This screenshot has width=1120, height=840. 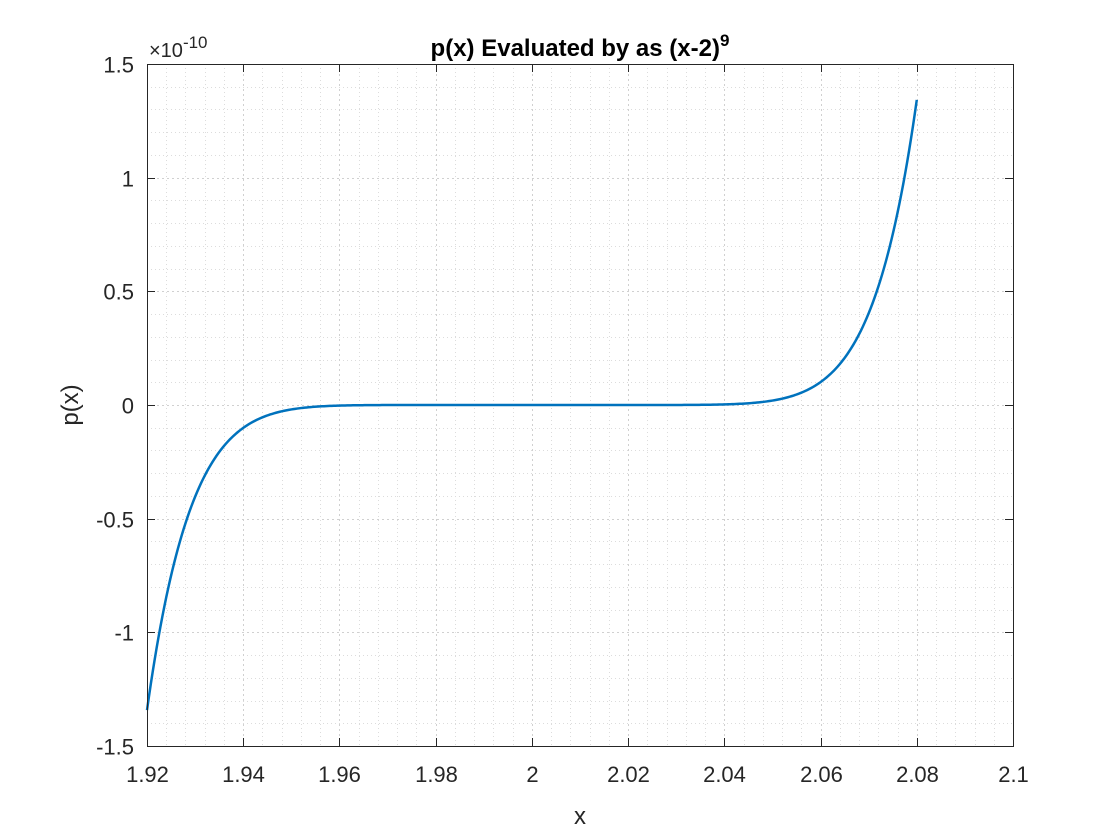 I want to click on y-tick-label: 1, so click(x=128, y=179).